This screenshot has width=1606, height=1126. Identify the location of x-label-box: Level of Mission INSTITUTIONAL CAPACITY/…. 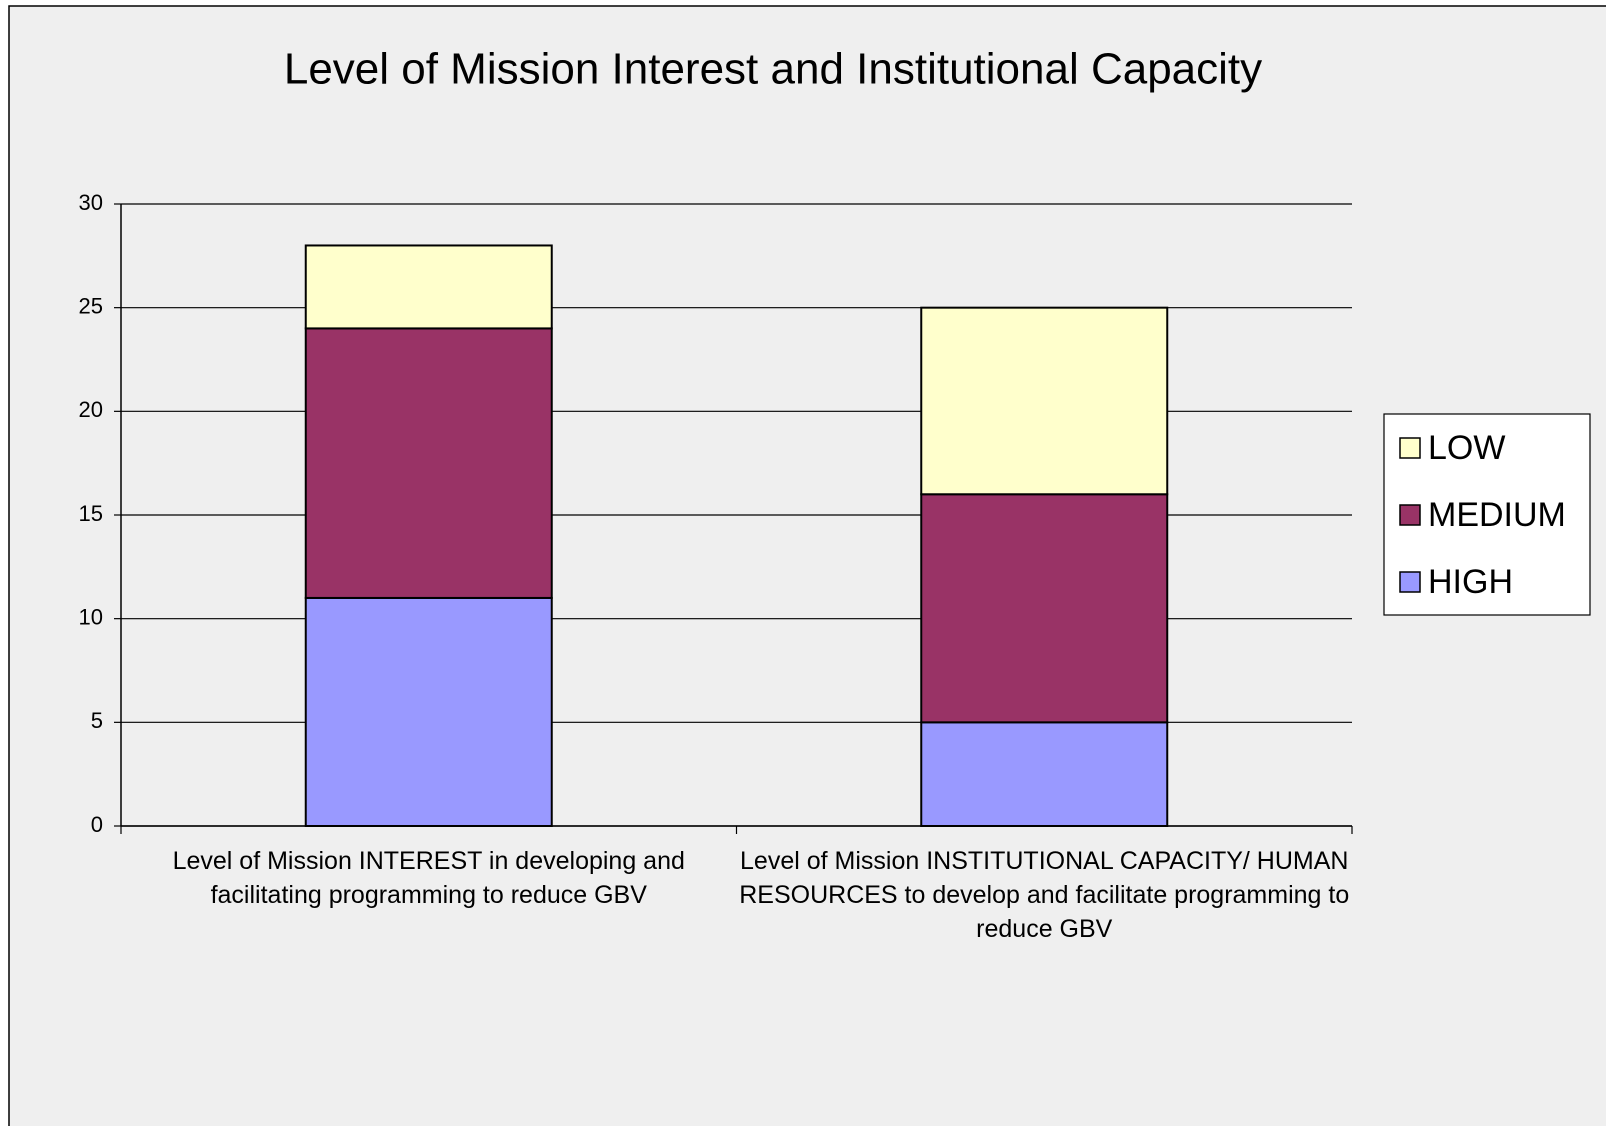
(1044, 895).